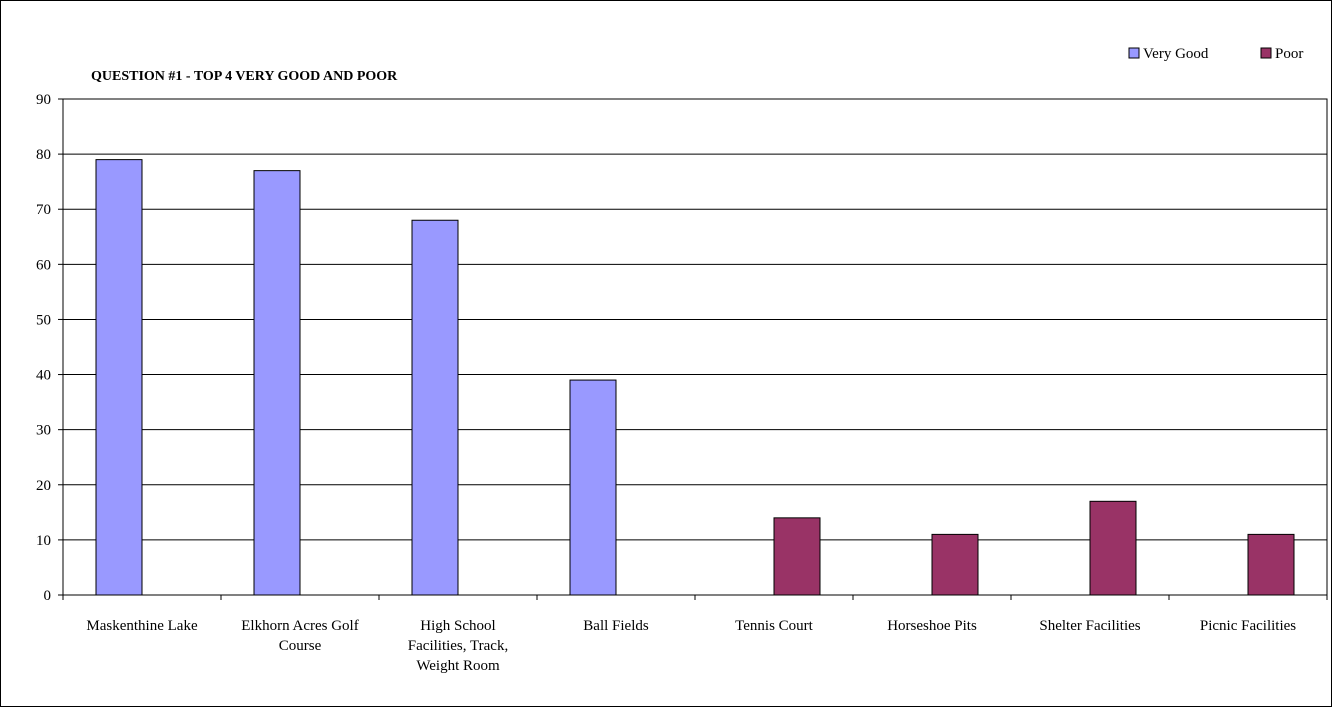 The width and height of the screenshot is (1332, 707). I want to click on x-tick-label: Shelter Facilities, so click(1089, 626).